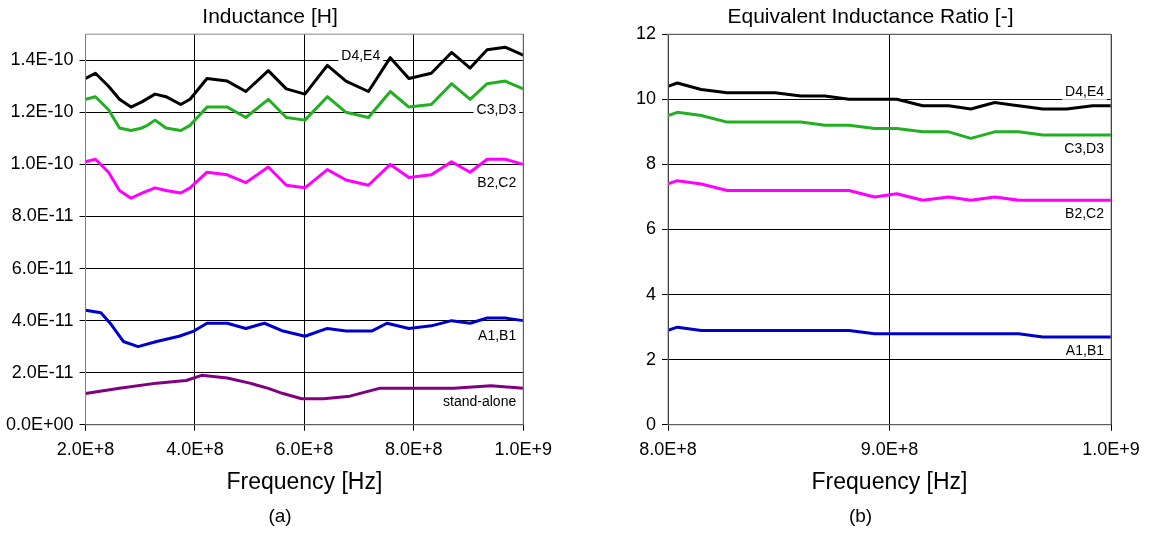 The height and width of the screenshot is (539, 1151). Describe the element at coordinates (646, 33) in the screenshot. I see `y-tick-label: 12` at that location.